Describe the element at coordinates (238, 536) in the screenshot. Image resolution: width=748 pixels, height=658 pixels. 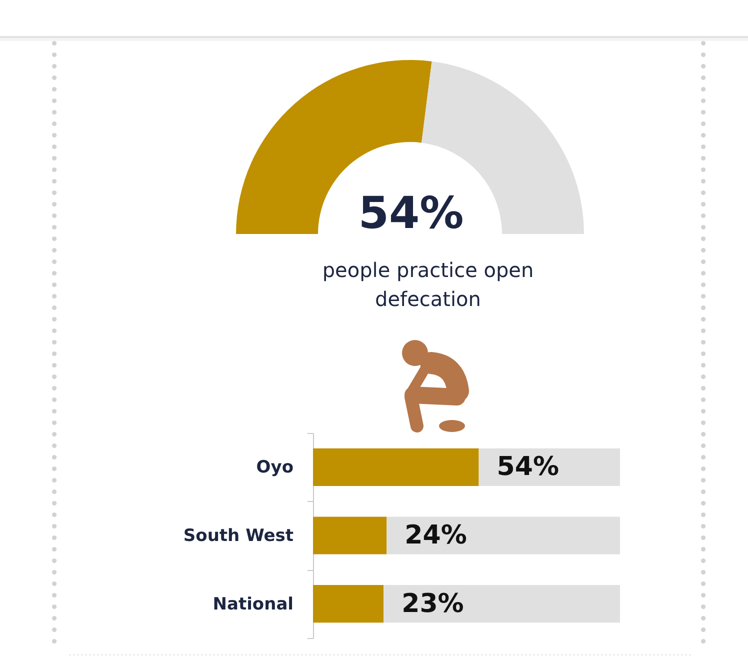
I see `y-tick-label: South West` at that location.